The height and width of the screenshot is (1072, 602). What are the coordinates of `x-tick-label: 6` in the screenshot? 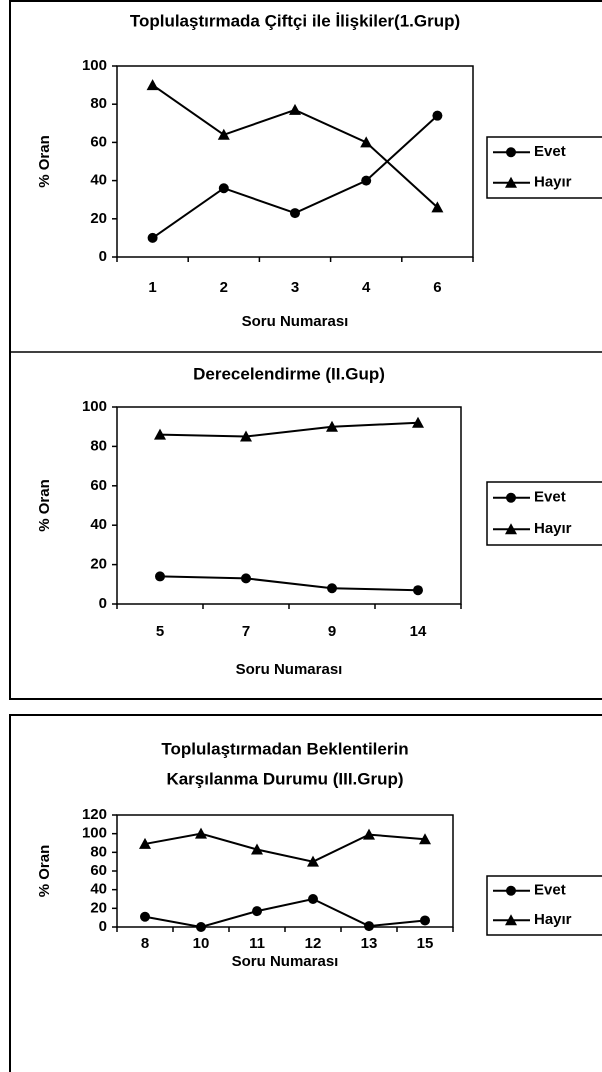 It's located at (437, 287).